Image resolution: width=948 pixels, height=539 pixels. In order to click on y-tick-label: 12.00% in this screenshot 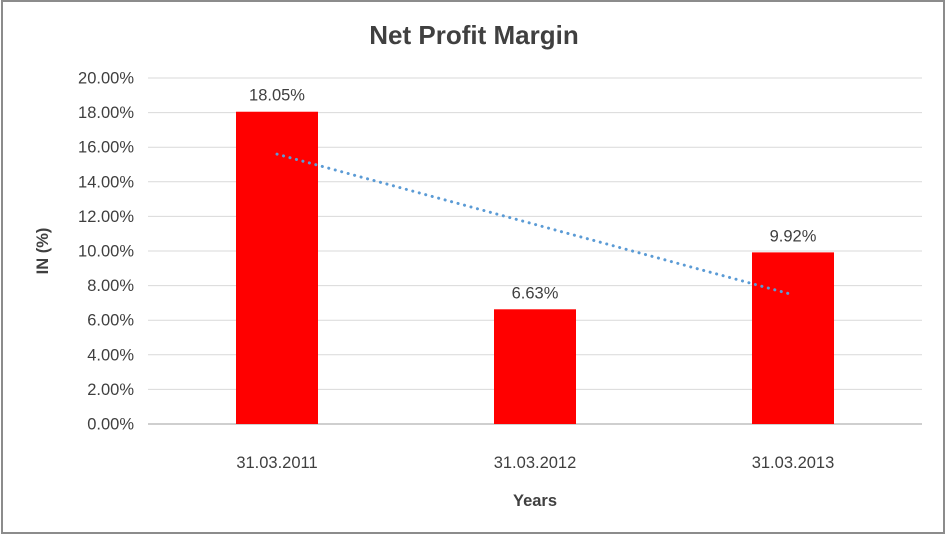, I will do `click(106, 217)`.